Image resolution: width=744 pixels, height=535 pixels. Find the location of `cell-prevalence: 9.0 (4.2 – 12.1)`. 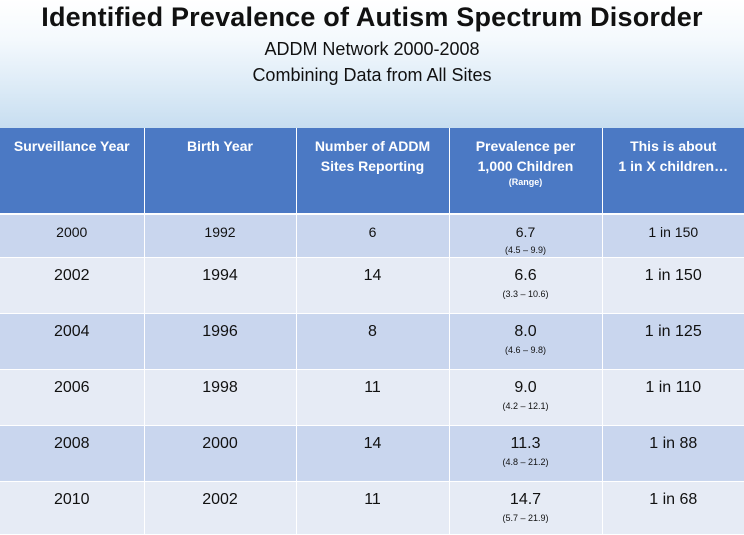

cell-prevalence: 9.0 (4.2 – 12.1) is located at coordinates (526, 397).